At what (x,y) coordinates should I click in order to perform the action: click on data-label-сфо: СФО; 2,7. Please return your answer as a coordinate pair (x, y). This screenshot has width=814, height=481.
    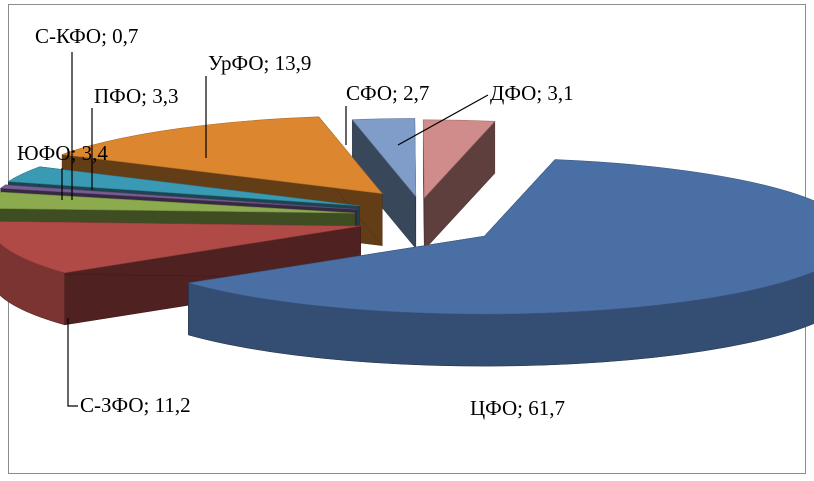
    Looking at the image, I should click on (387, 93).